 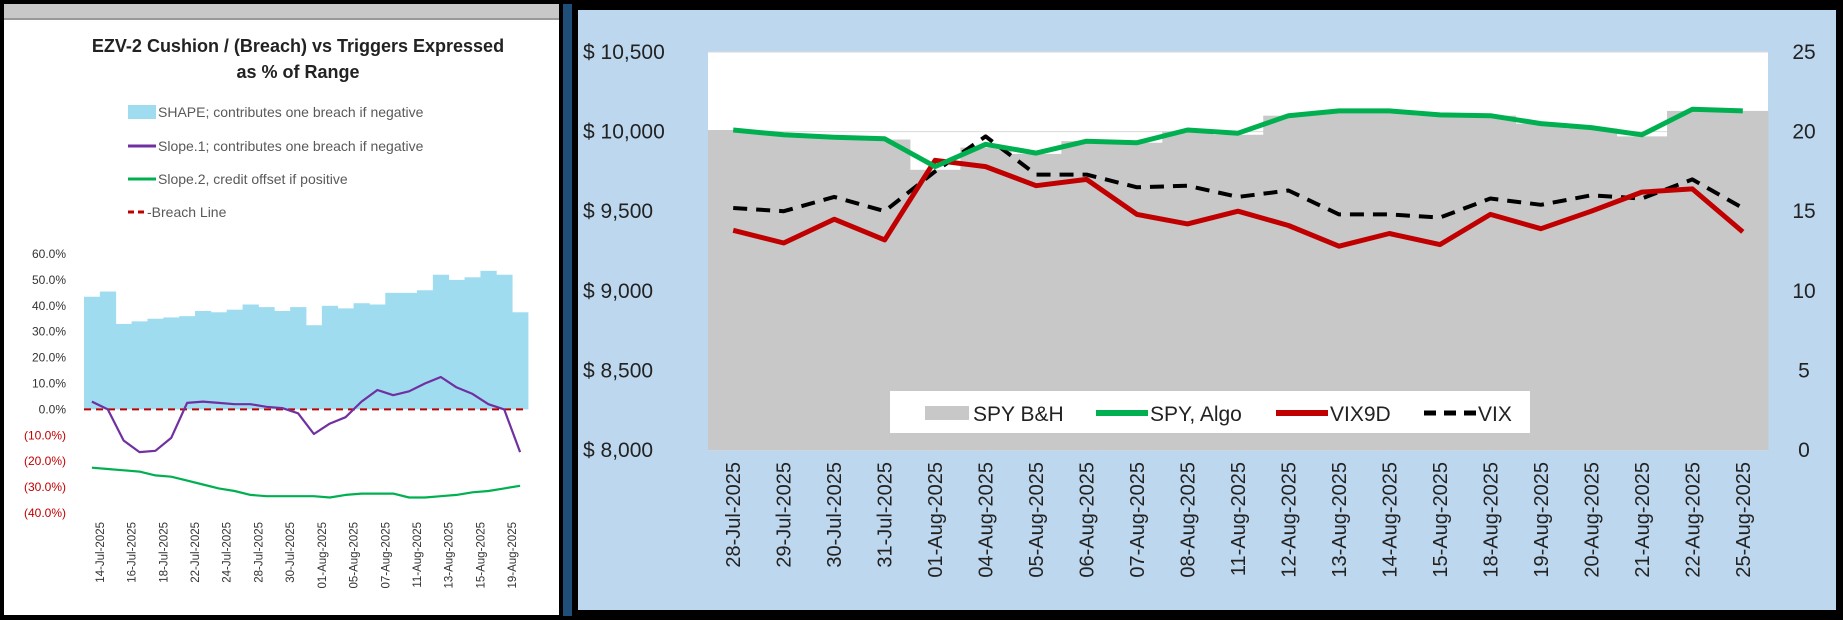 What do you see at coordinates (1210, 412) in the screenshot?
I see `right-chart-legend: SPY B&H SPY, Algo VIX9D VIX` at bounding box center [1210, 412].